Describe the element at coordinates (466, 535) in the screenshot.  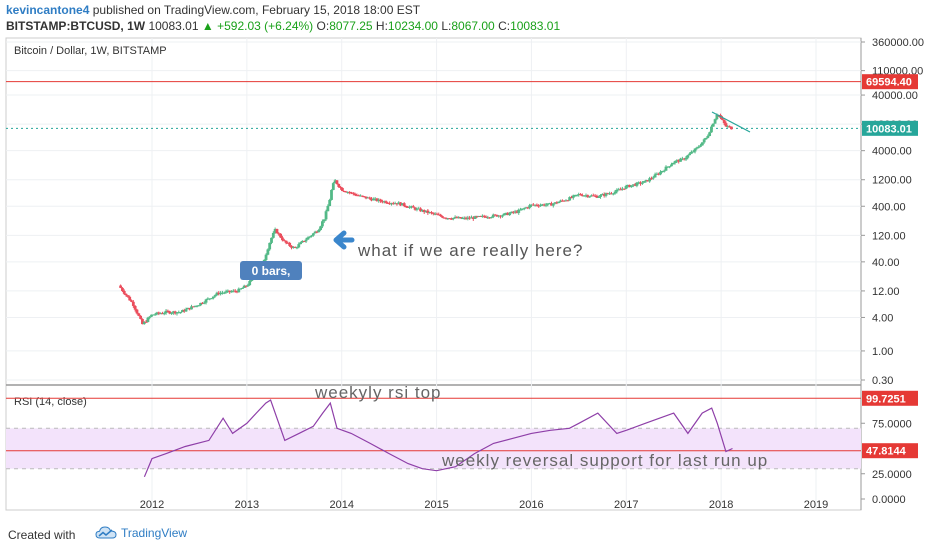
I see `footer: Created with TradingView` at that location.